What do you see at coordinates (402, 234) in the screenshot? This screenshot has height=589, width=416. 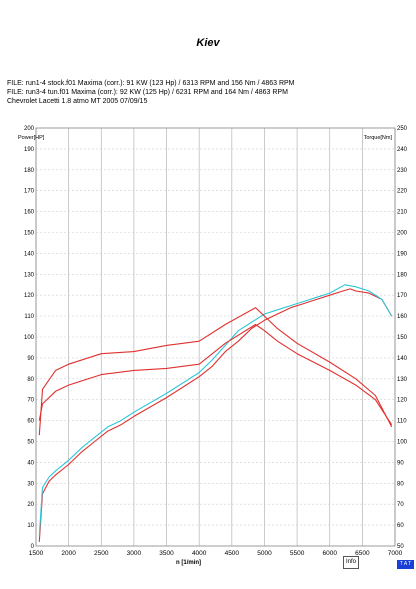 I see `y-right-tick-label: 200` at bounding box center [402, 234].